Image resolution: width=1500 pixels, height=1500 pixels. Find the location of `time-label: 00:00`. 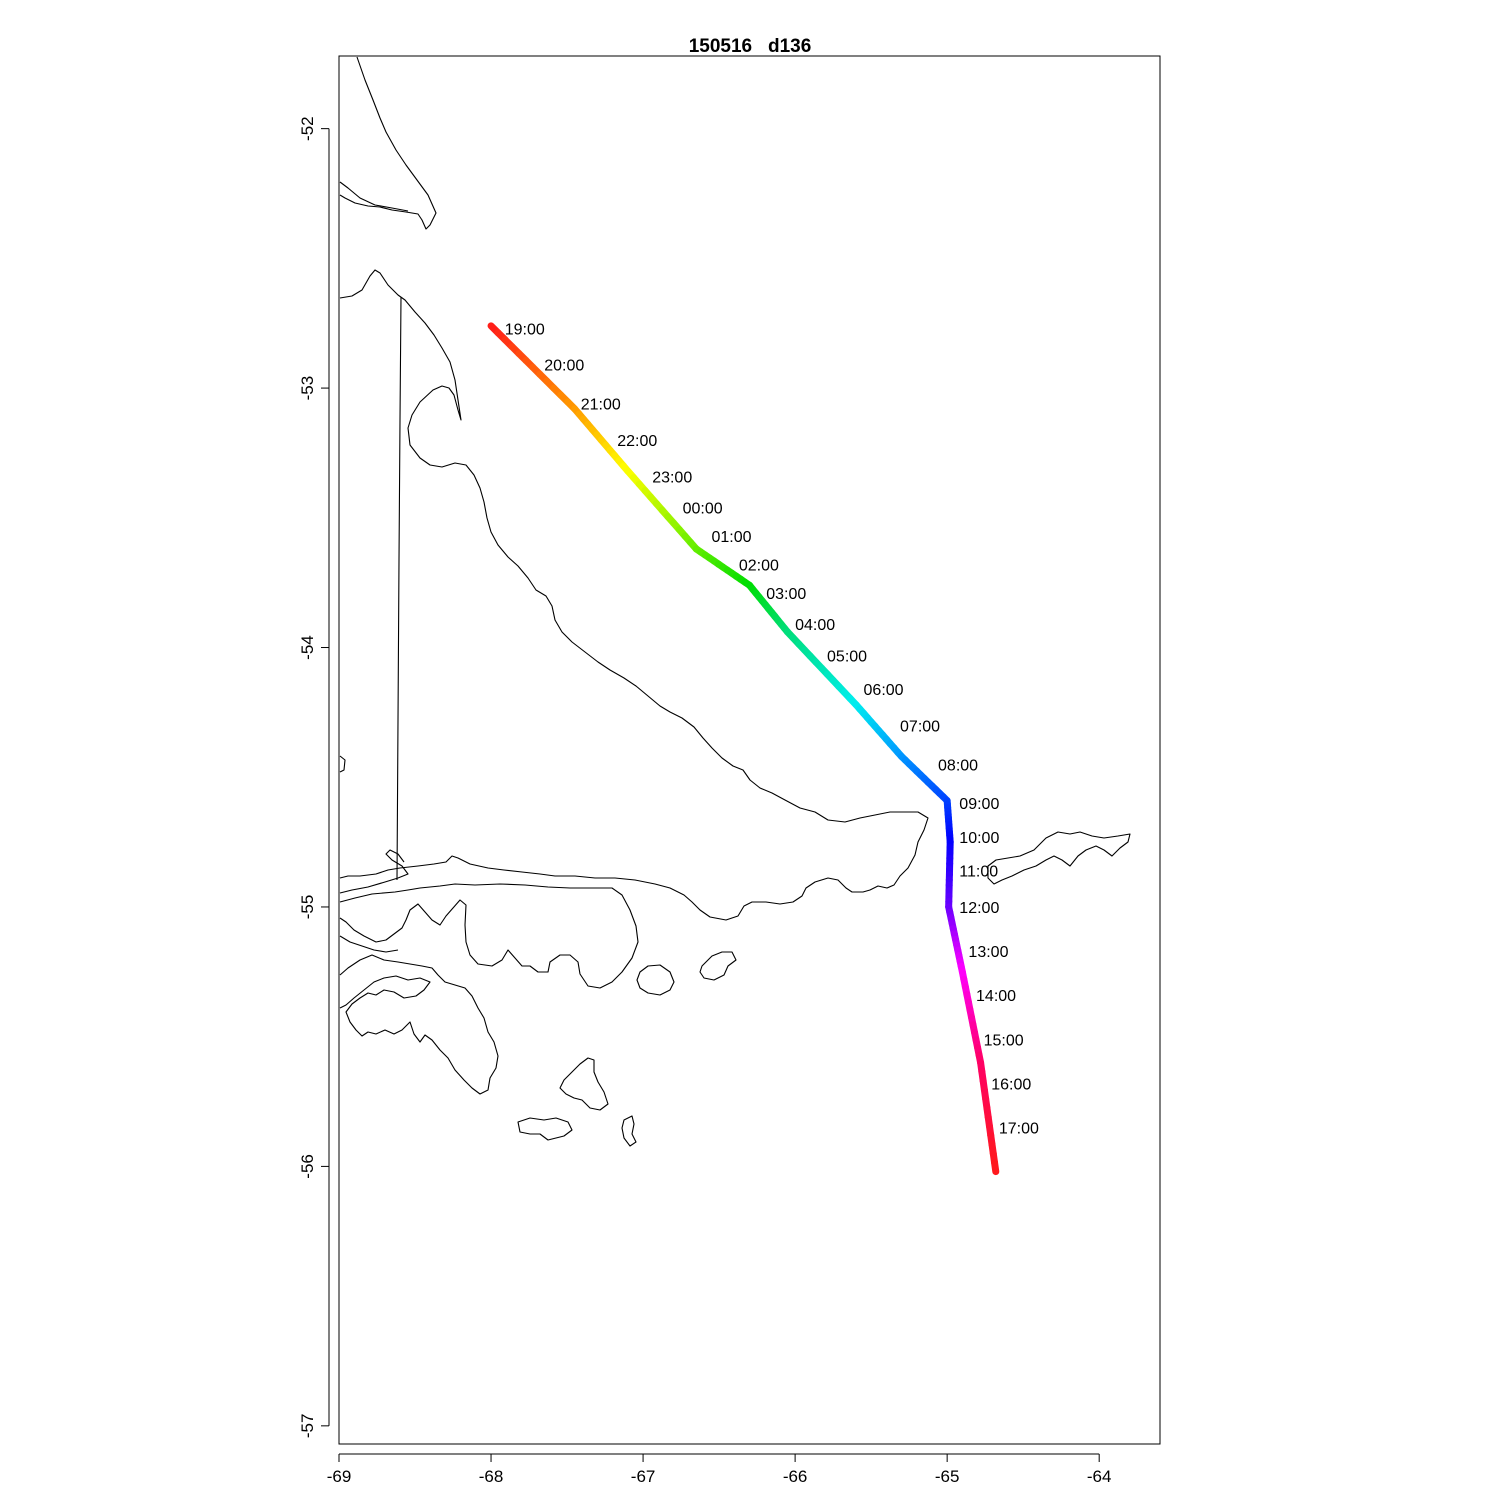

time-label: 00:00 is located at coordinates (703, 508).